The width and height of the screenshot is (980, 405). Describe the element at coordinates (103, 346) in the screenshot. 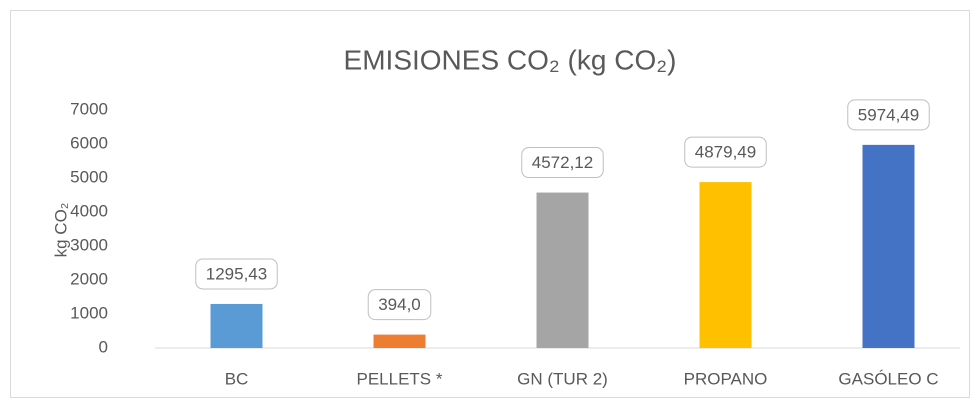

I see `y-tick-label: 0` at that location.